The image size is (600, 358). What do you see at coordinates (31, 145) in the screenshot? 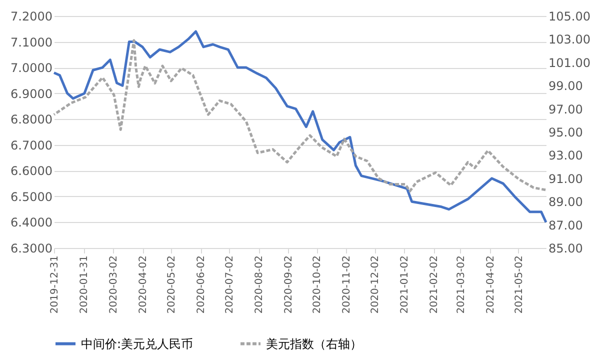
I see `y-tick-label: 6.7000` at bounding box center [31, 145].